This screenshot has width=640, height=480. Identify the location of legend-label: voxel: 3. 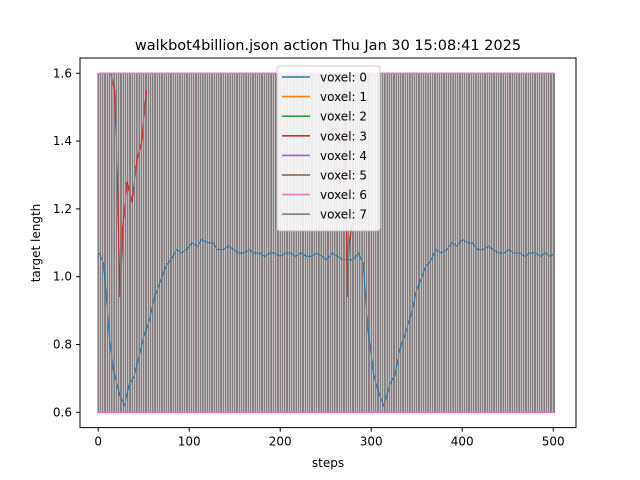
(343, 136).